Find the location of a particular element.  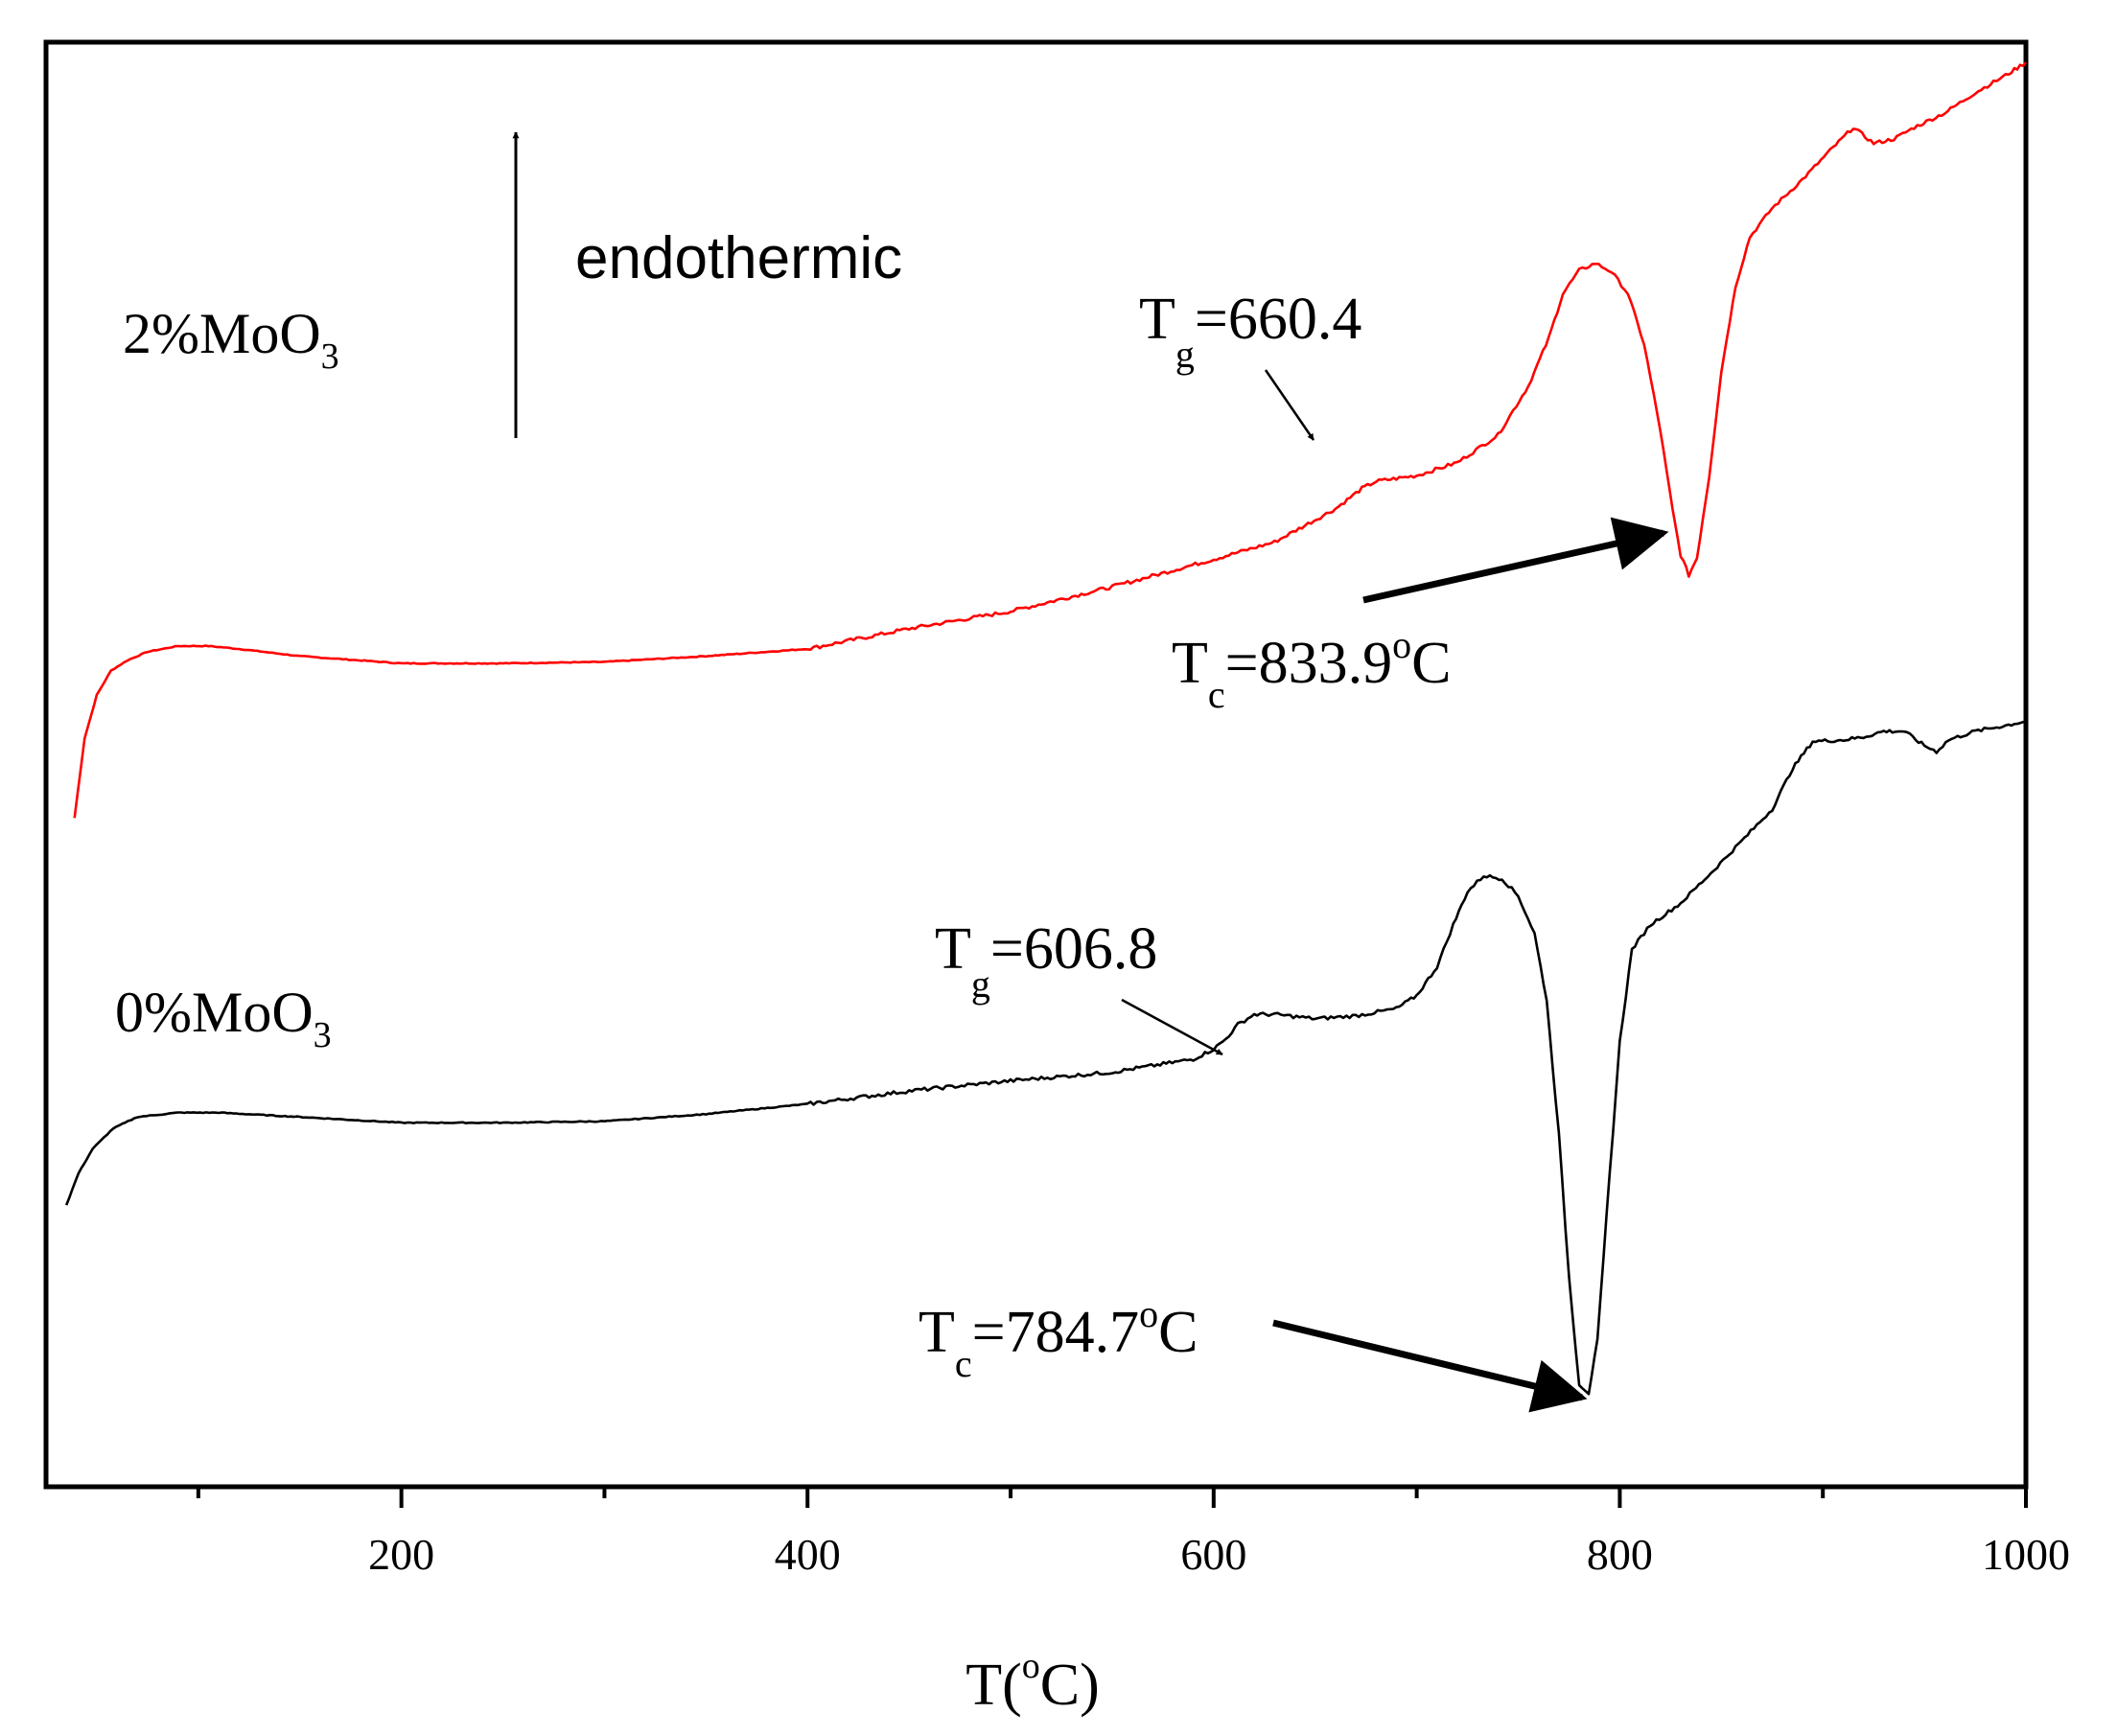

annotation-tg-2-sub: g is located at coordinates (1185, 355).